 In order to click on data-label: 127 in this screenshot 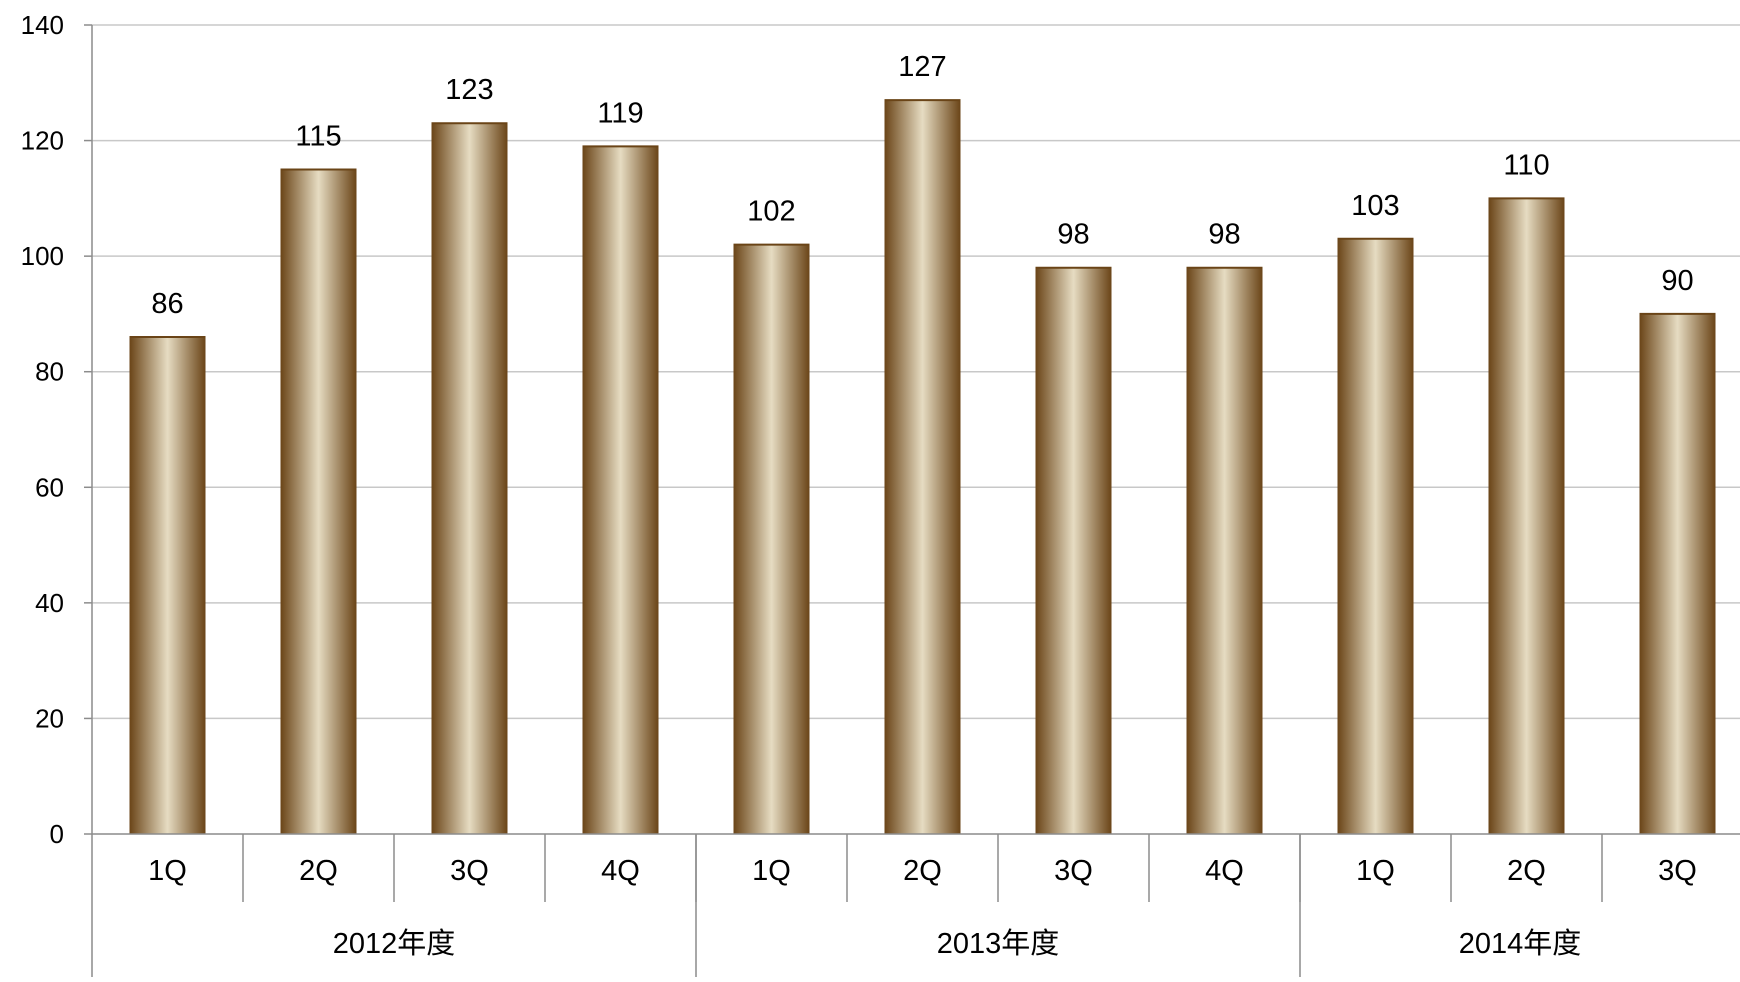, I will do `click(922, 67)`.